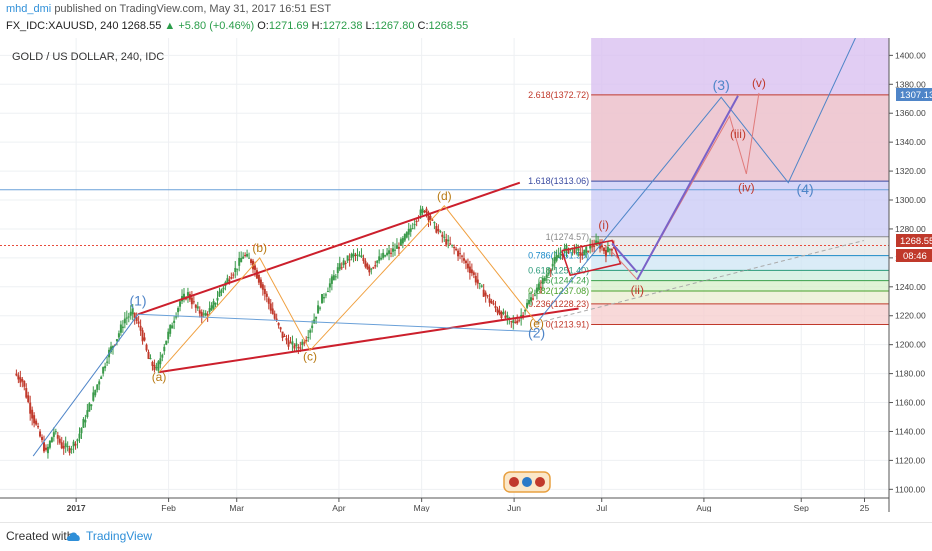 The width and height of the screenshot is (932, 551). What do you see at coordinates (370, 26) in the screenshot?
I see `low-label: L:` at bounding box center [370, 26].